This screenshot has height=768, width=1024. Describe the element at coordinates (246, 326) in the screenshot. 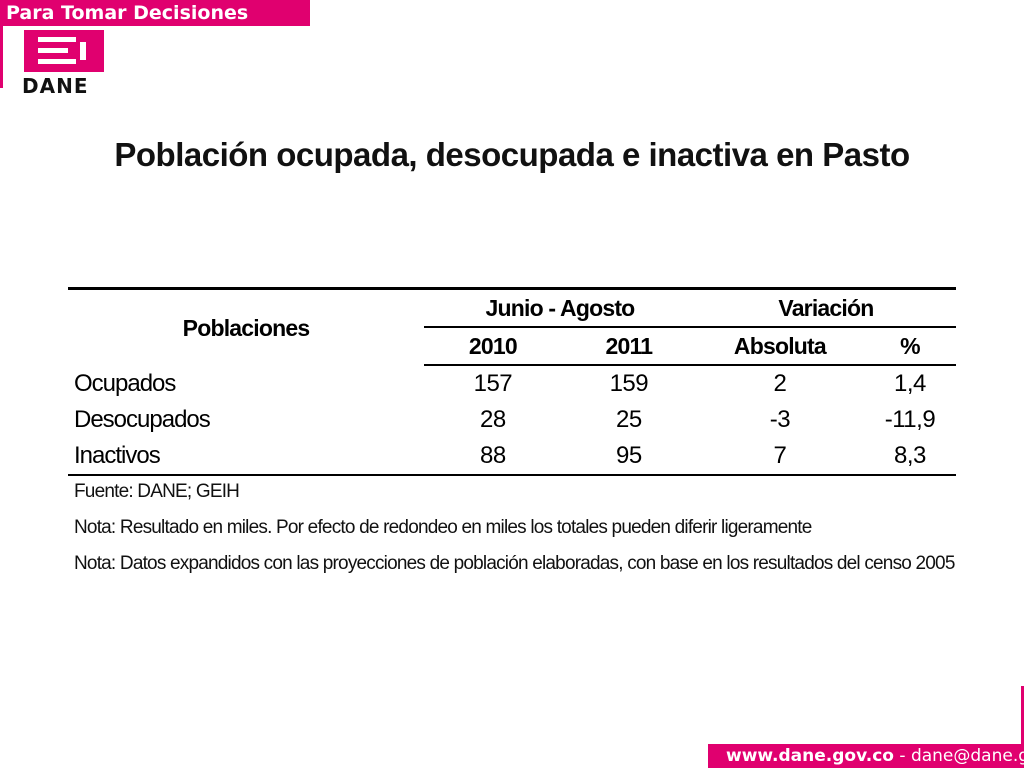

I see `col-header-poblaciones: Poblaciones` at that location.